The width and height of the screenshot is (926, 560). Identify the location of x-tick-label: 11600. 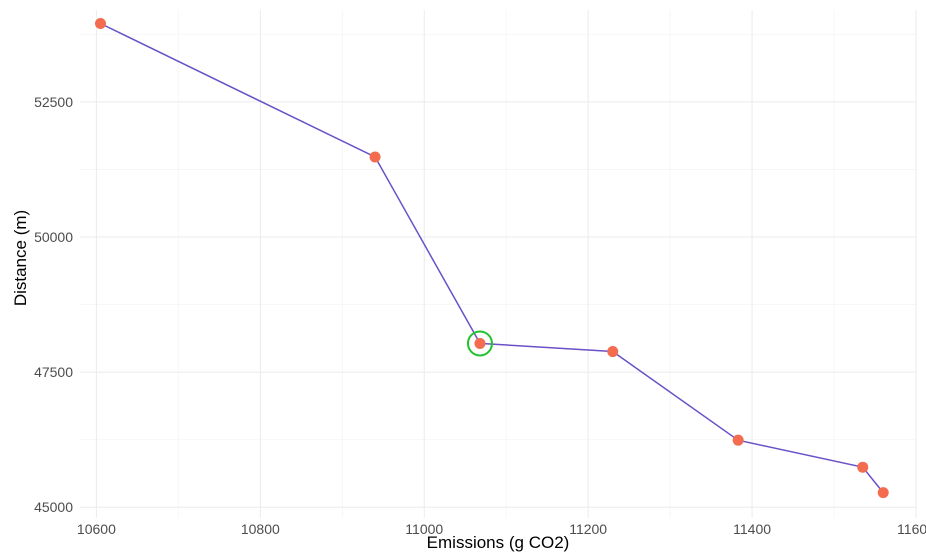
(911, 529).